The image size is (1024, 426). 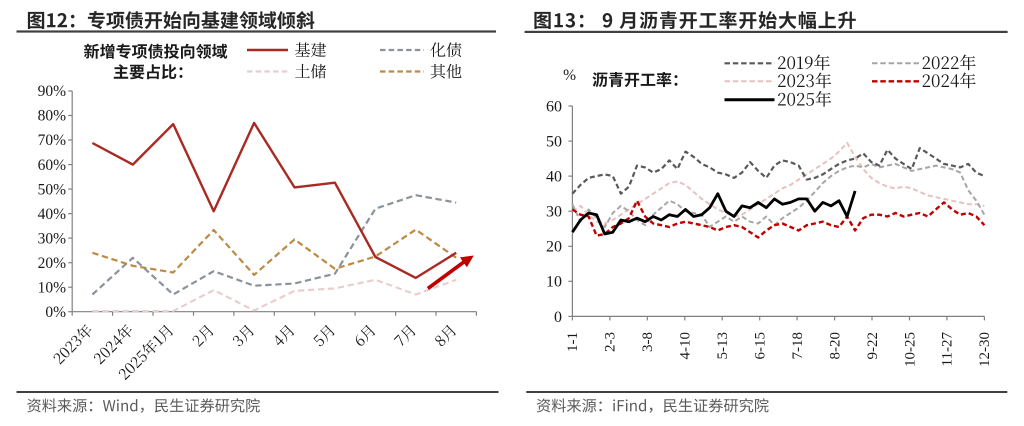 What do you see at coordinates (761, 346) in the screenshot?
I see `svg-text: 6-15` at bounding box center [761, 346].